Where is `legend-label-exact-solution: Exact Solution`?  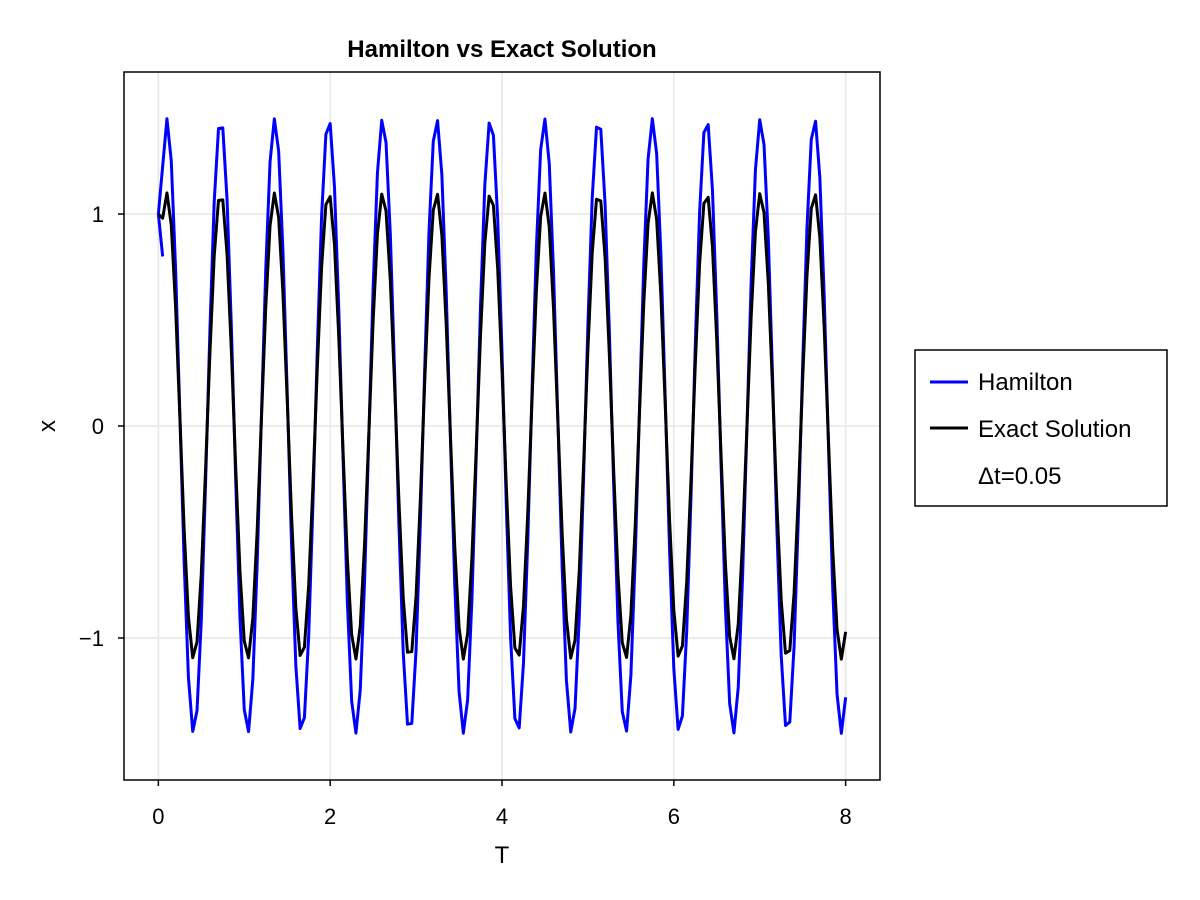
legend-label-exact-solution: Exact Solution is located at coordinates (1054, 429).